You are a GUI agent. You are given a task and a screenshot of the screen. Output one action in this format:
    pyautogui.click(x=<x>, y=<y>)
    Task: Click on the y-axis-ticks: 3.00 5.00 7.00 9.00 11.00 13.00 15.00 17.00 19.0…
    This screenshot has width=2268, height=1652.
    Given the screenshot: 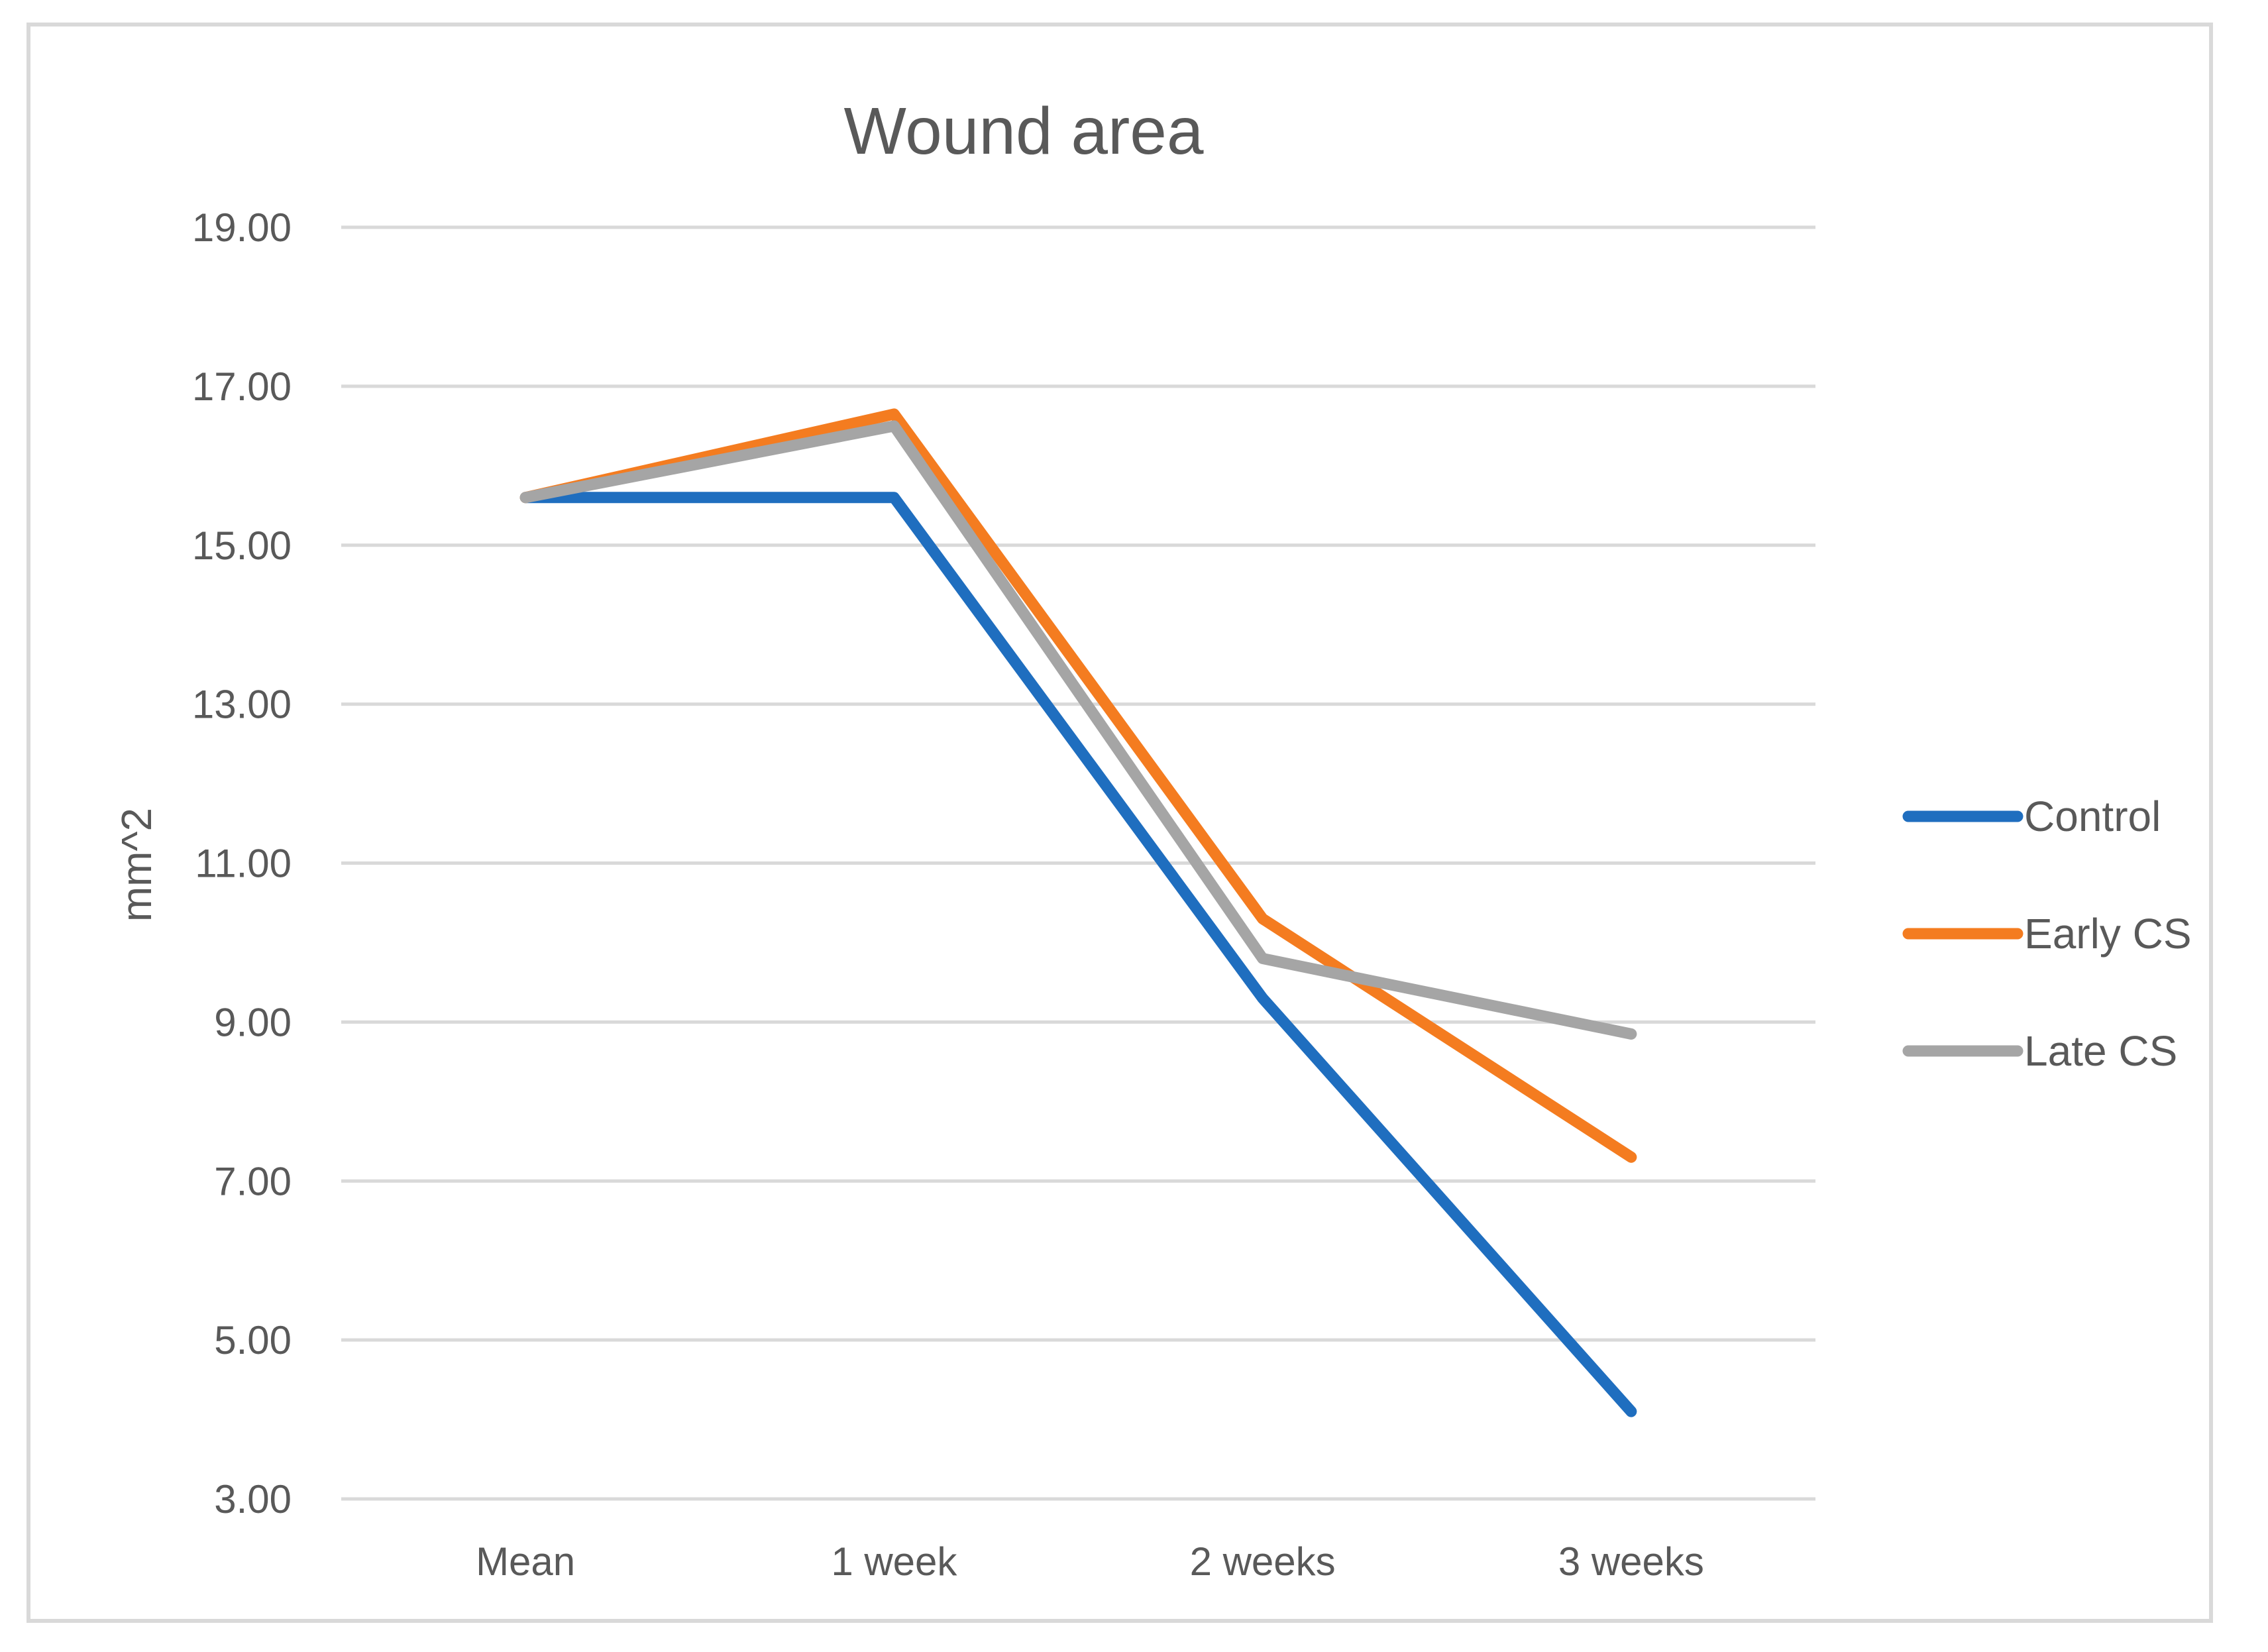 What is the action you would take?
    pyautogui.click(x=242, y=863)
    